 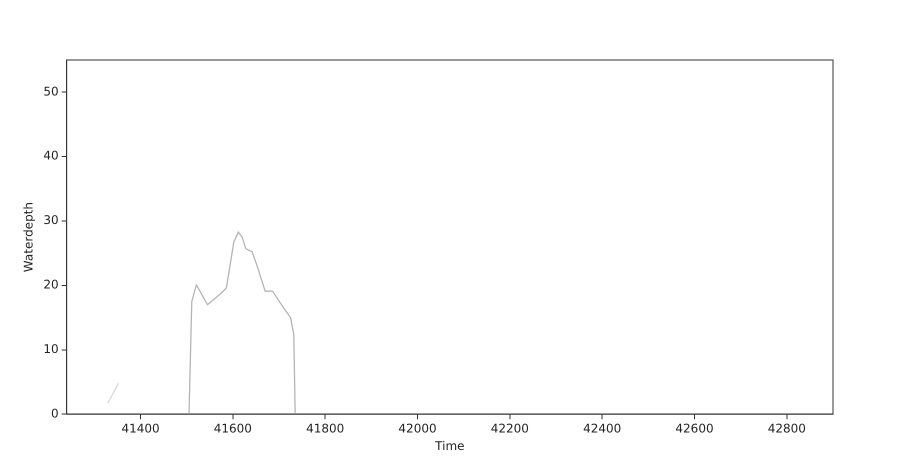 What do you see at coordinates (602, 429) in the screenshot?
I see `x-tick-label: 42400` at bounding box center [602, 429].